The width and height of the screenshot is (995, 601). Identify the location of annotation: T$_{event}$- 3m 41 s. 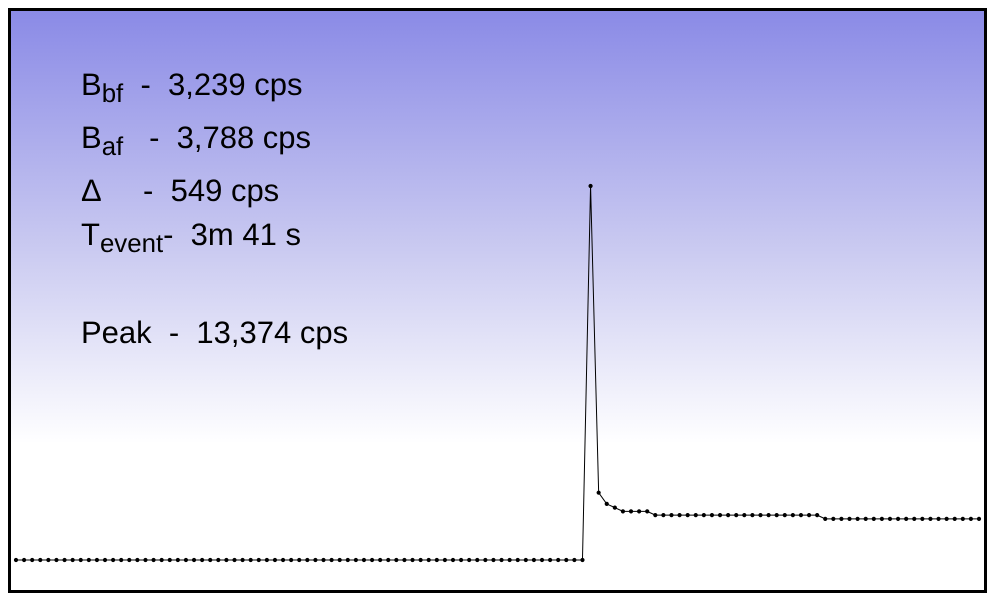
(191, 238).